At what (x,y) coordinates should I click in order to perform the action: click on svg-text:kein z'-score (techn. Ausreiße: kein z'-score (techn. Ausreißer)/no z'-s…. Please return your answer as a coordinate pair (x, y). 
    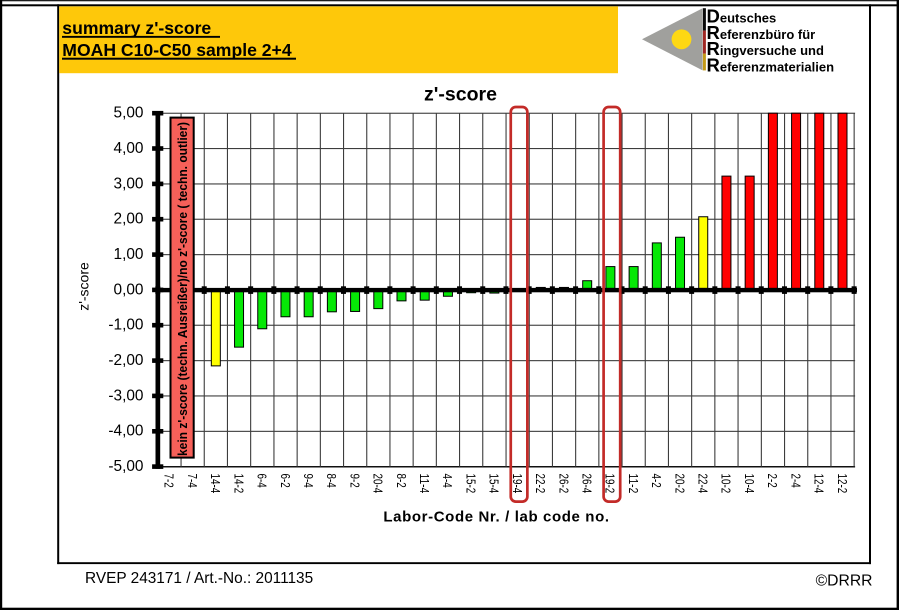
    Looking at the image, I should click on (182, 289).